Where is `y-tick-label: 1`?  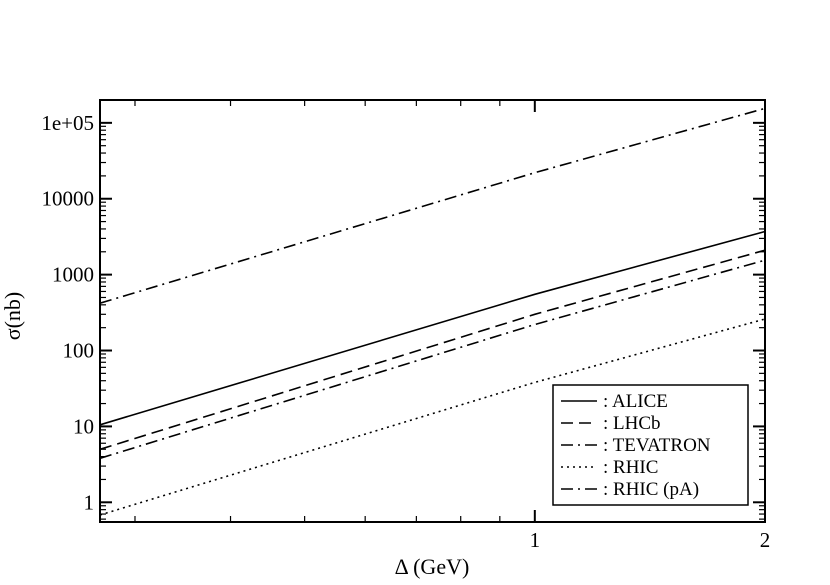 y-tick-label: 1 is located at coordinates (89, 502).